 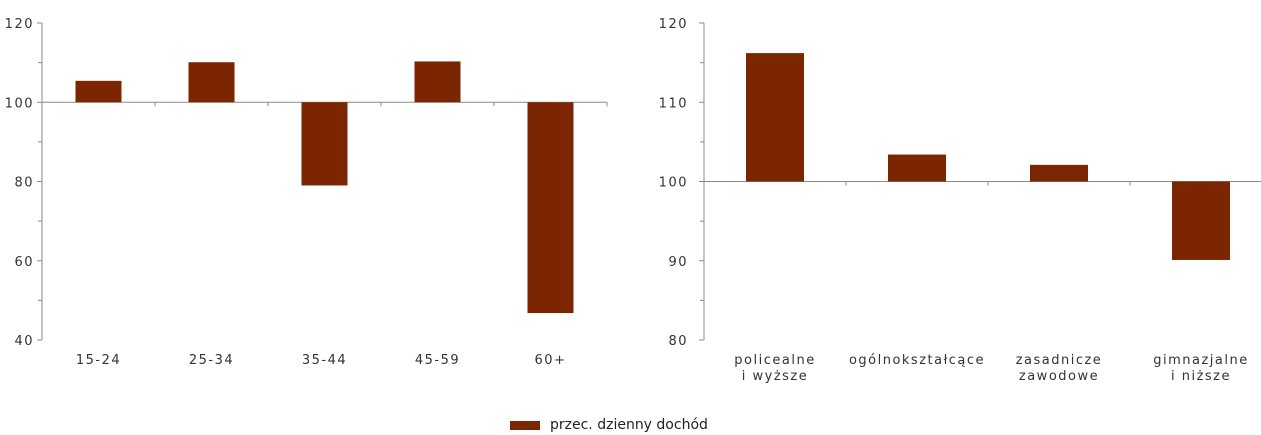 What do you see at coordinates (678, 341) in the screenshot?
I see `chart-2-y-tick-label: 80` at bounding box center [678, 341].